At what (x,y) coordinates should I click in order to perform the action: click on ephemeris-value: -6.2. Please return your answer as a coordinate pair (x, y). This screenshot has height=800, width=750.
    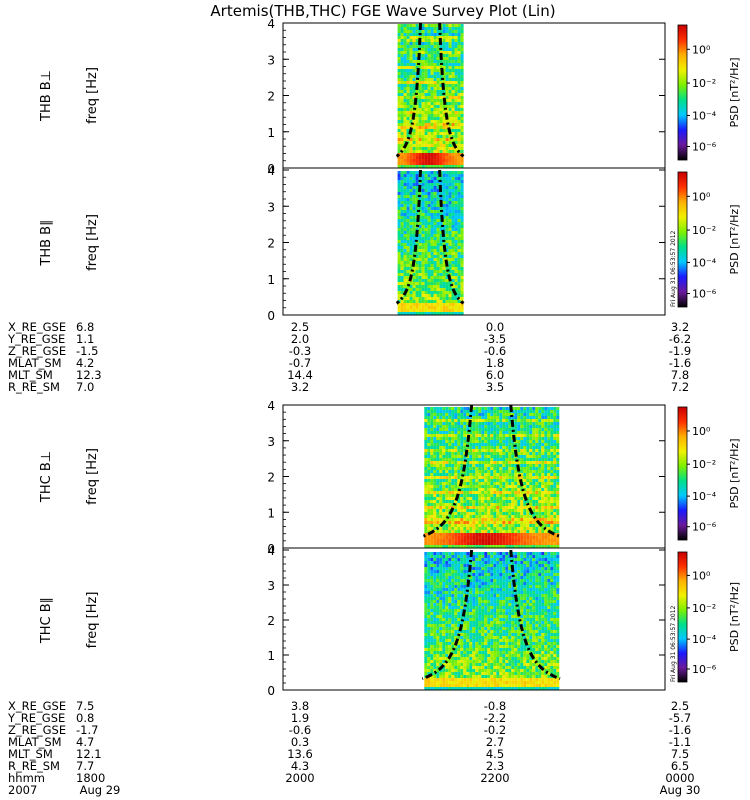
    Looking at the image, I should click on (680, 339).